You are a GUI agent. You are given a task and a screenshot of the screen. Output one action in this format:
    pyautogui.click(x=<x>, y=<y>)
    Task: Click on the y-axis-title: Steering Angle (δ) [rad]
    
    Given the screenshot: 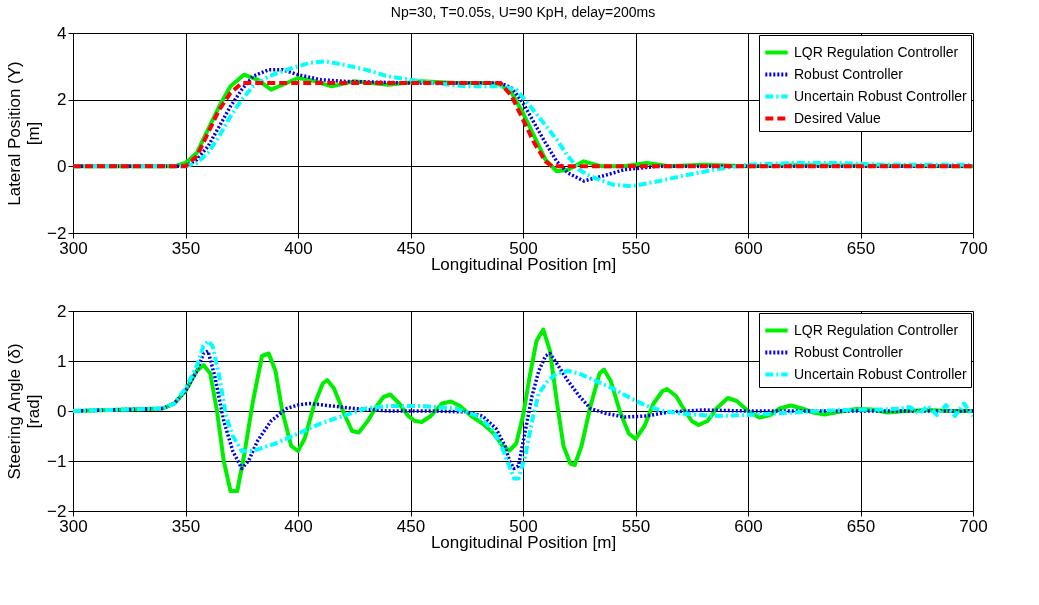 What is the action you would take?
    pyautogui.click(x=24, y=411)
    